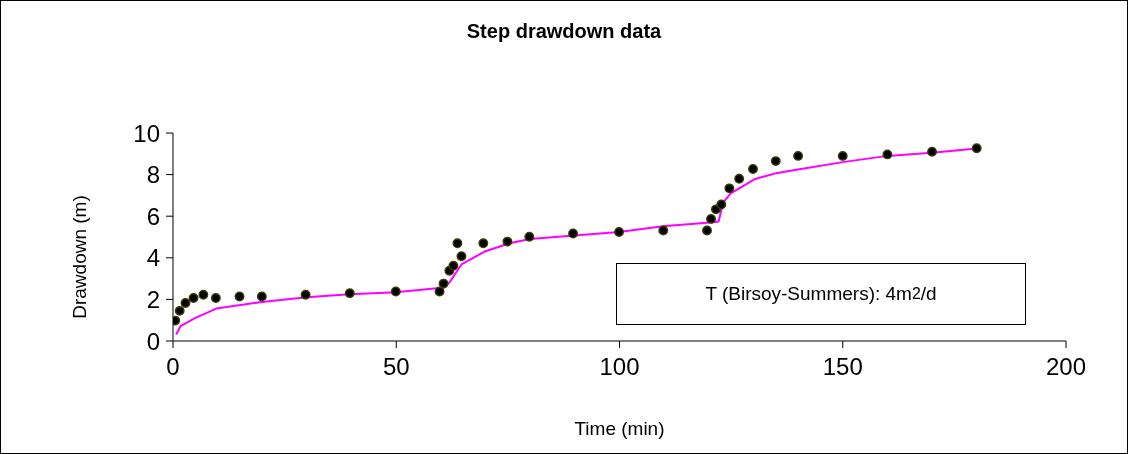 Image resolution: width=1128 pixels, height=454 pixels. I want to click on x-tick-label: 150, so click(842, 367).